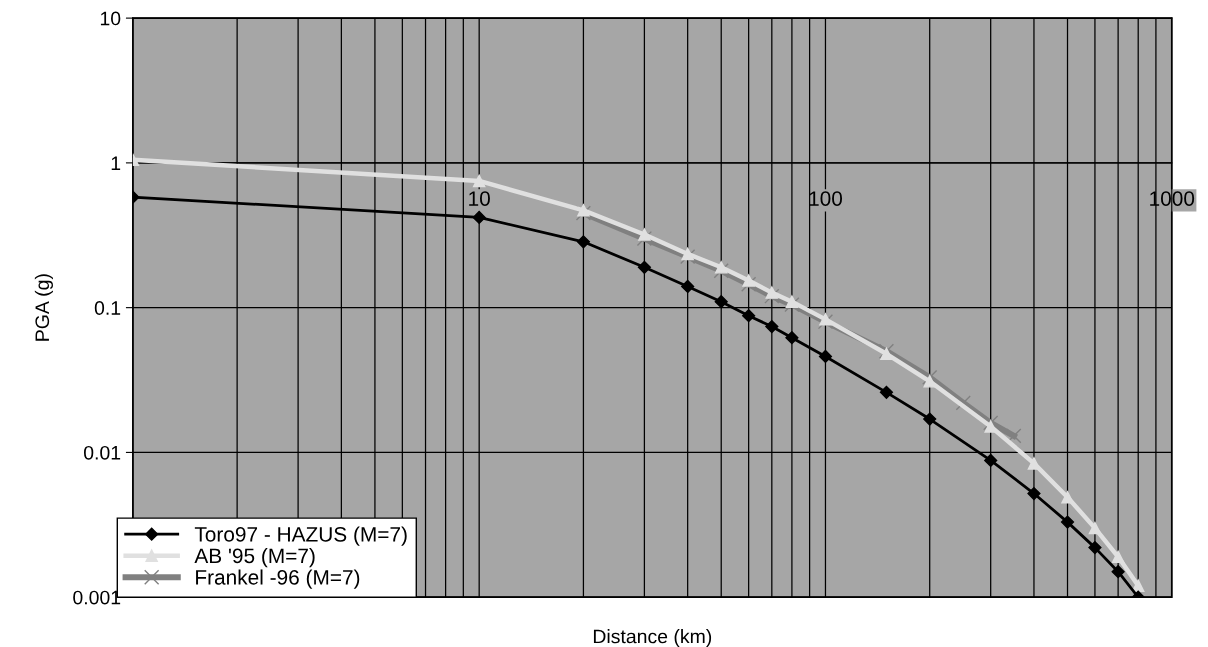 The width and height of the screenshot is (1208, 647). What do you see at coordinates (102, 452) in the screenshot?
I see `y-tick-label: 0.01` at bounding box center [102, 452].